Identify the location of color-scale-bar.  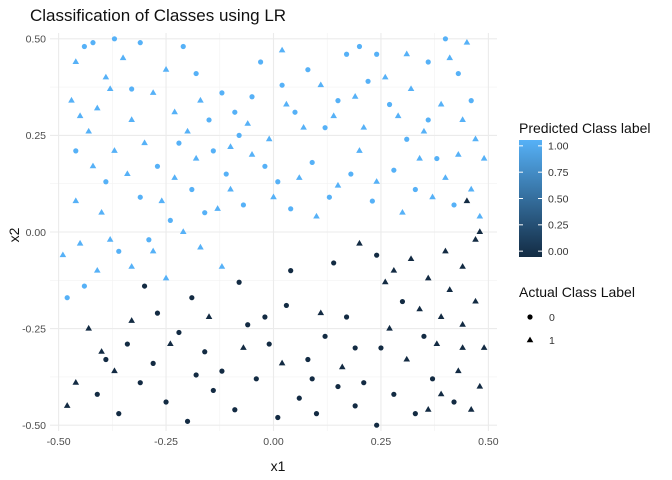
(530, 198).